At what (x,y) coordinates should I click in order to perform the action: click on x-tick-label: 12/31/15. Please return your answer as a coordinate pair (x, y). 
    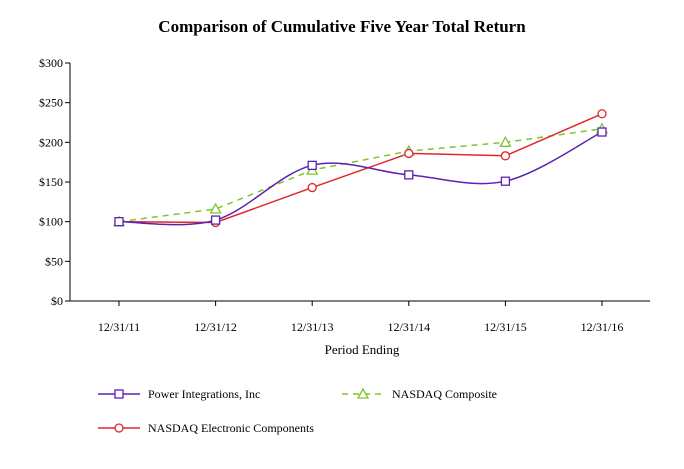
    Looking at the image, I should click on (505, 327).